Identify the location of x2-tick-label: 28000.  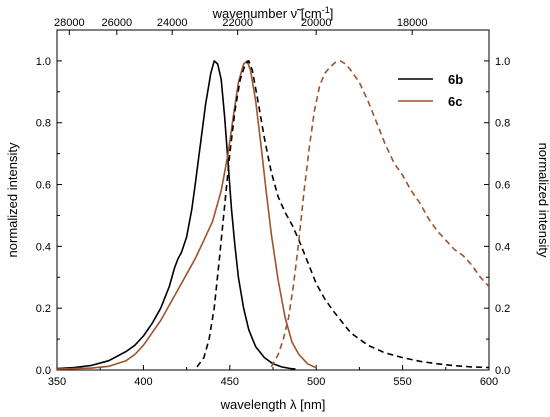
(69, 23).